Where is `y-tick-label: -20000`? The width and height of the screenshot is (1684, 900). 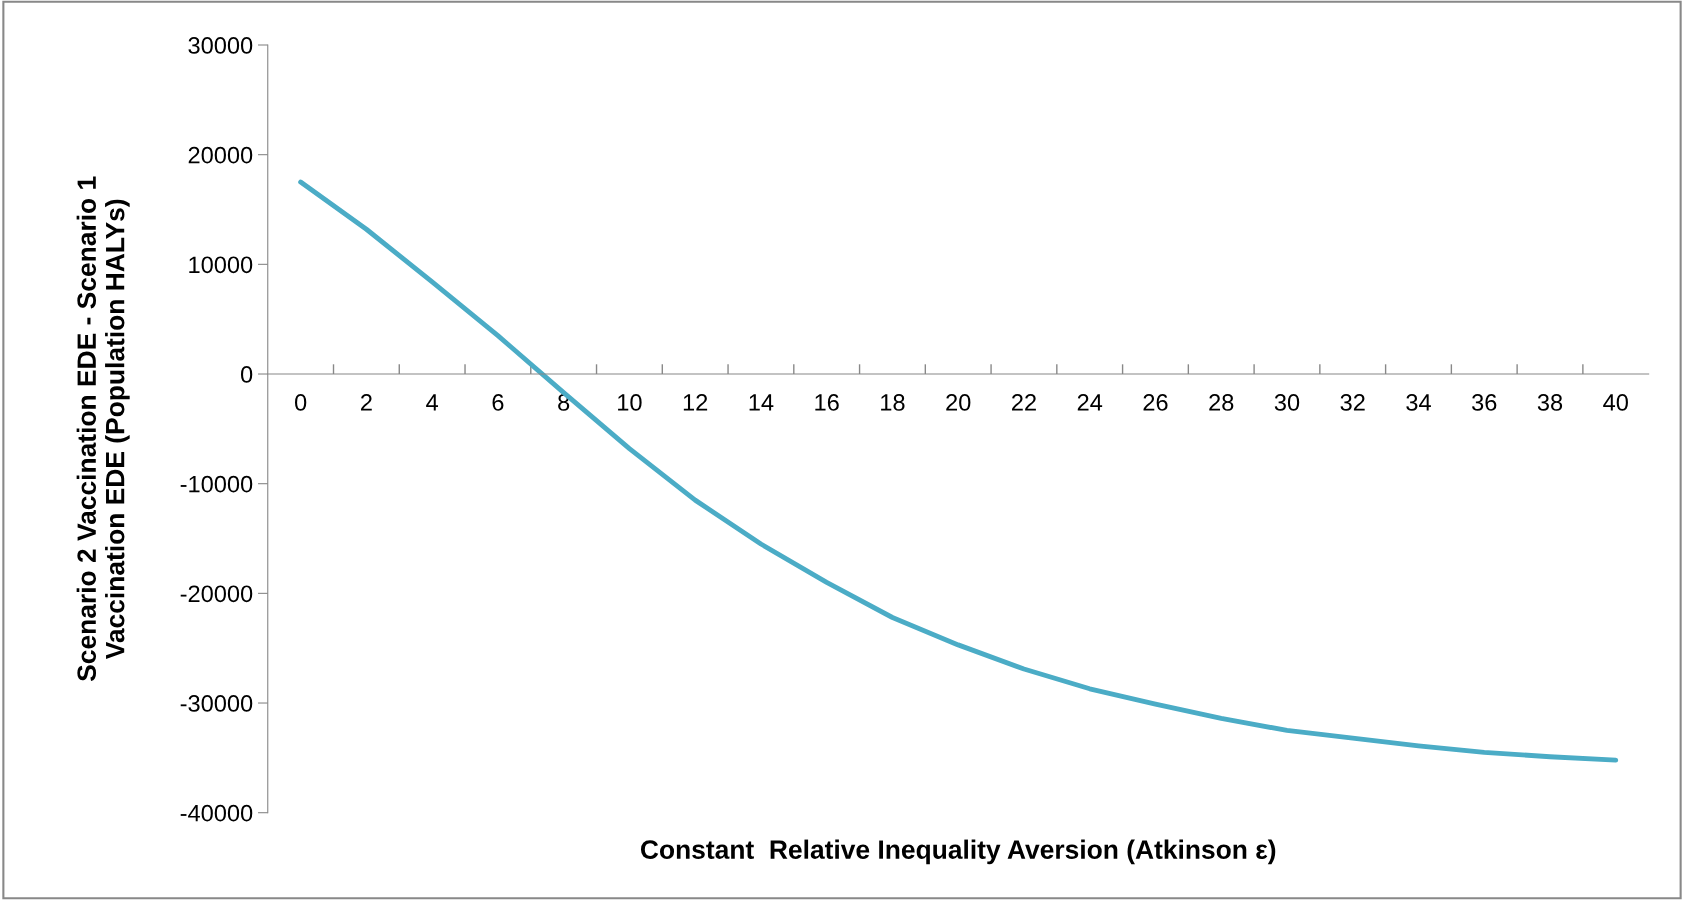
y-tick-label: -20000 is located at coordinates (216, 594).